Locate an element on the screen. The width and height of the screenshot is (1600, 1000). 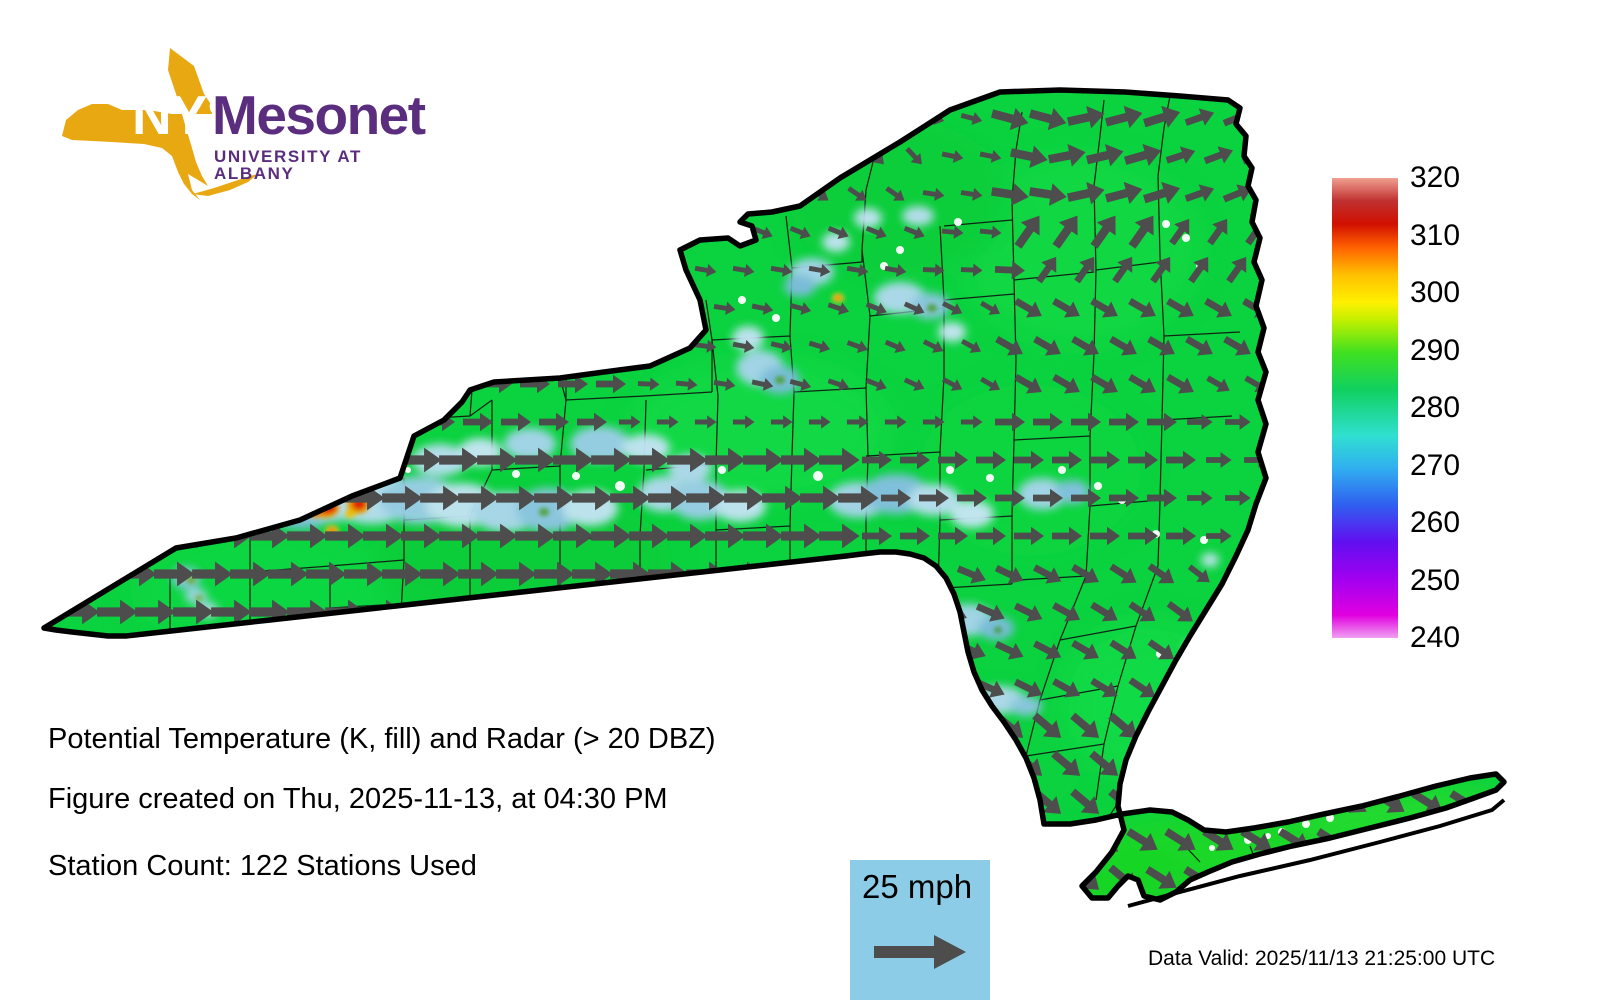
colorbar-tick-300: 300 is located at coordinates (1435, 292).